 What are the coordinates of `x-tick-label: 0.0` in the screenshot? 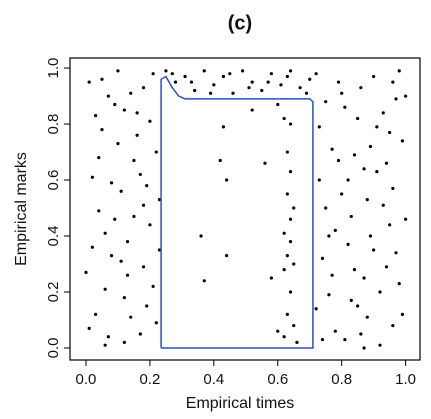 It's located at (86, 379).